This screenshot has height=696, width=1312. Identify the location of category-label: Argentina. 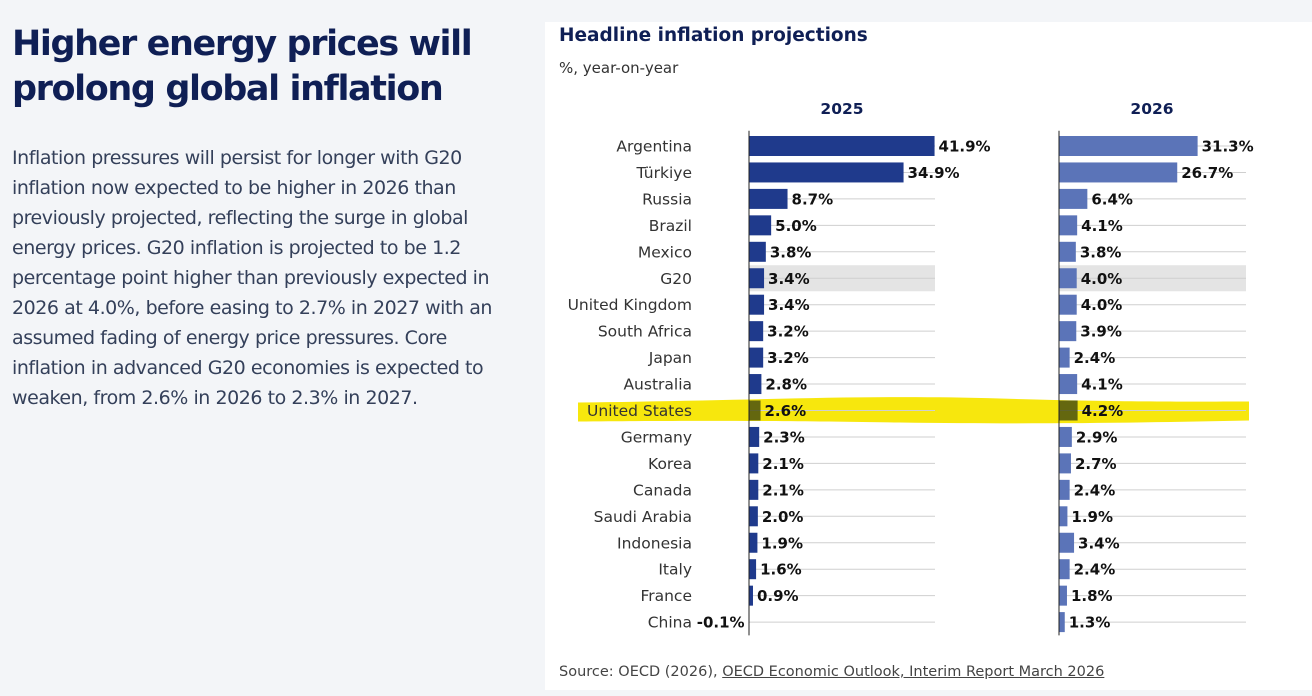
(654, 147).